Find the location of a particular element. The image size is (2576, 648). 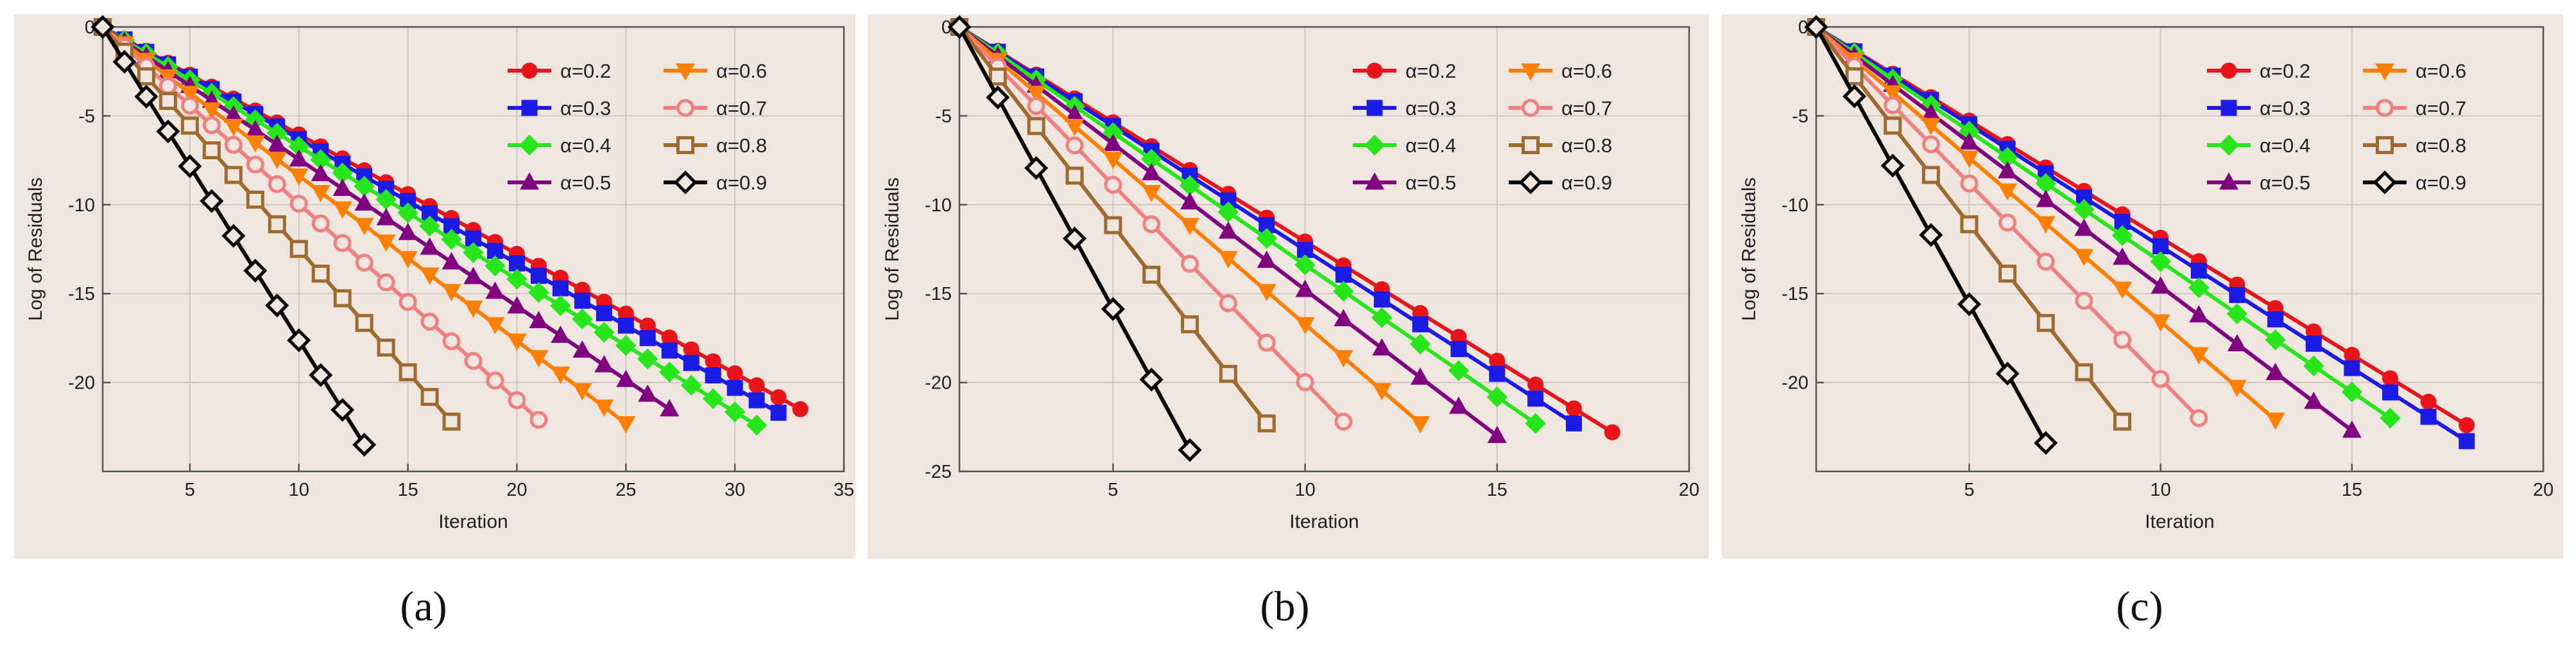

legend: α=0.2 α=0.3 α=0.4 α=0.5 α=0.6 α=0.7 α=0.8 α=0.9 is located at coordinates (2336, 127).